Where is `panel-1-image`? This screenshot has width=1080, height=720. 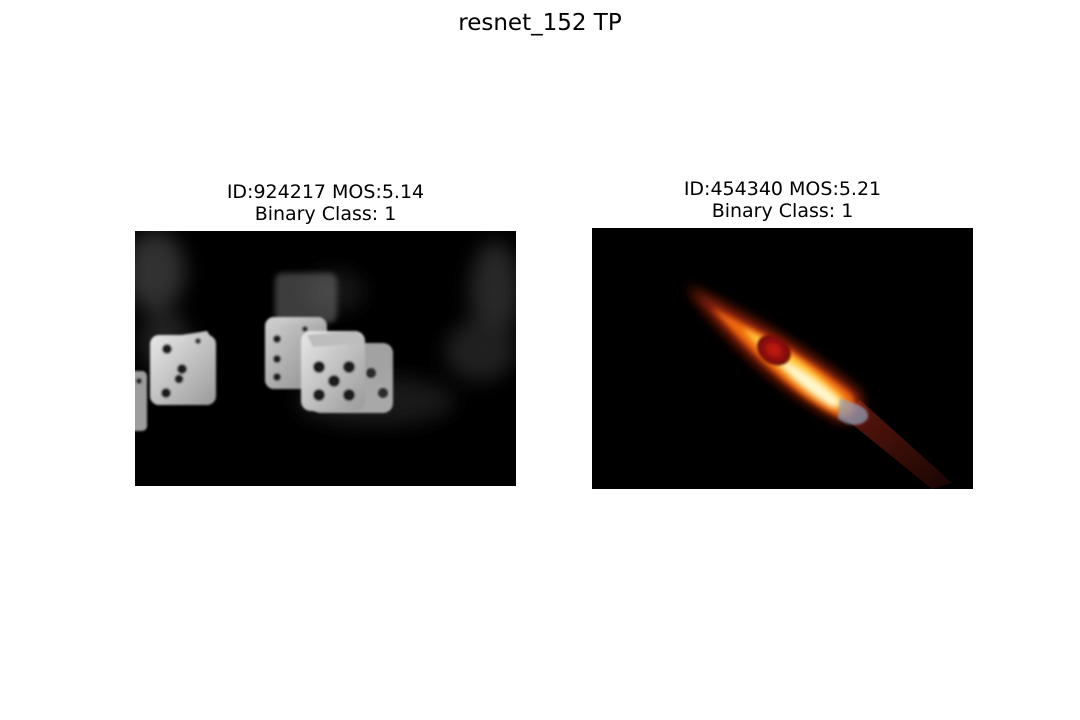
panel-1-image is located at coordinates (325, 358).